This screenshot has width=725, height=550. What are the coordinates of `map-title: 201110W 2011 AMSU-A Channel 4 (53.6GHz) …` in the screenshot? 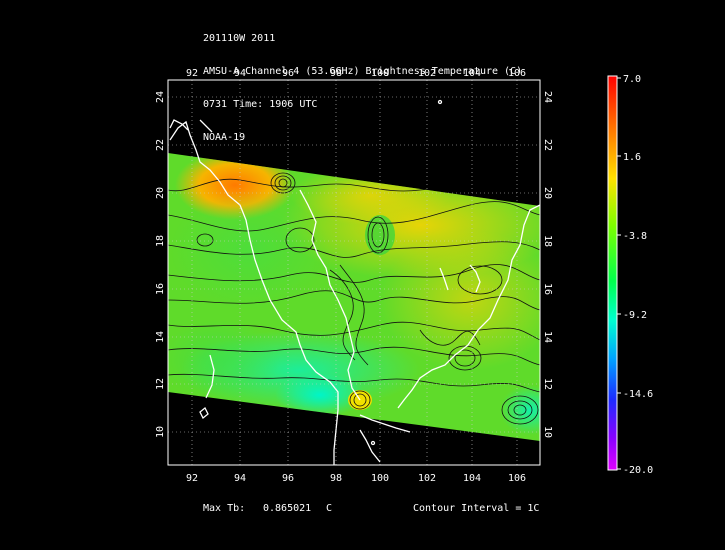 It's located at (362, 82).